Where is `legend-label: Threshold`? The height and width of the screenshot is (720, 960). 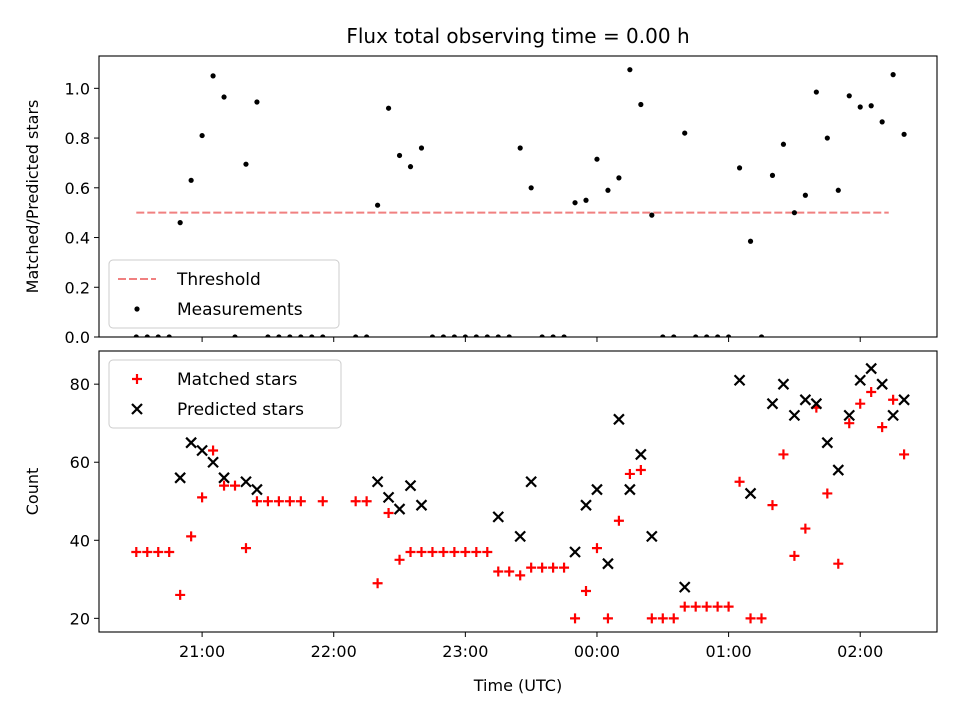
legend-label: Threshold is located at coordinates (218, 280).